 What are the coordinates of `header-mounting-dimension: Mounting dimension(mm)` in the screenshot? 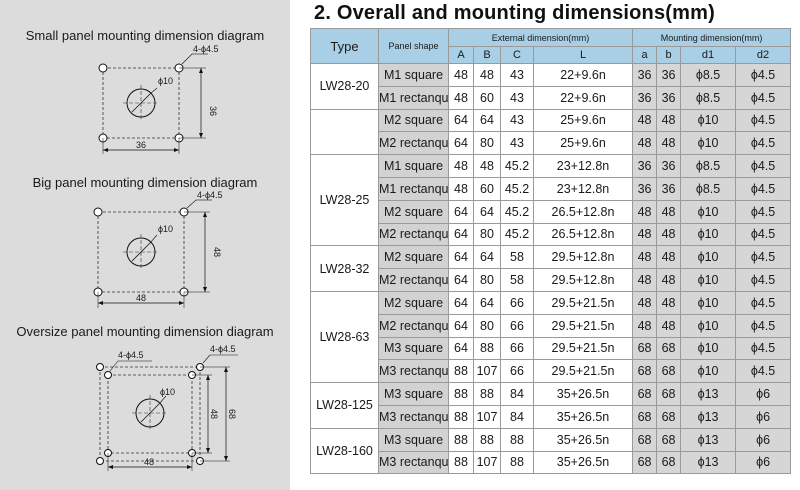 It's located at (712, 37).